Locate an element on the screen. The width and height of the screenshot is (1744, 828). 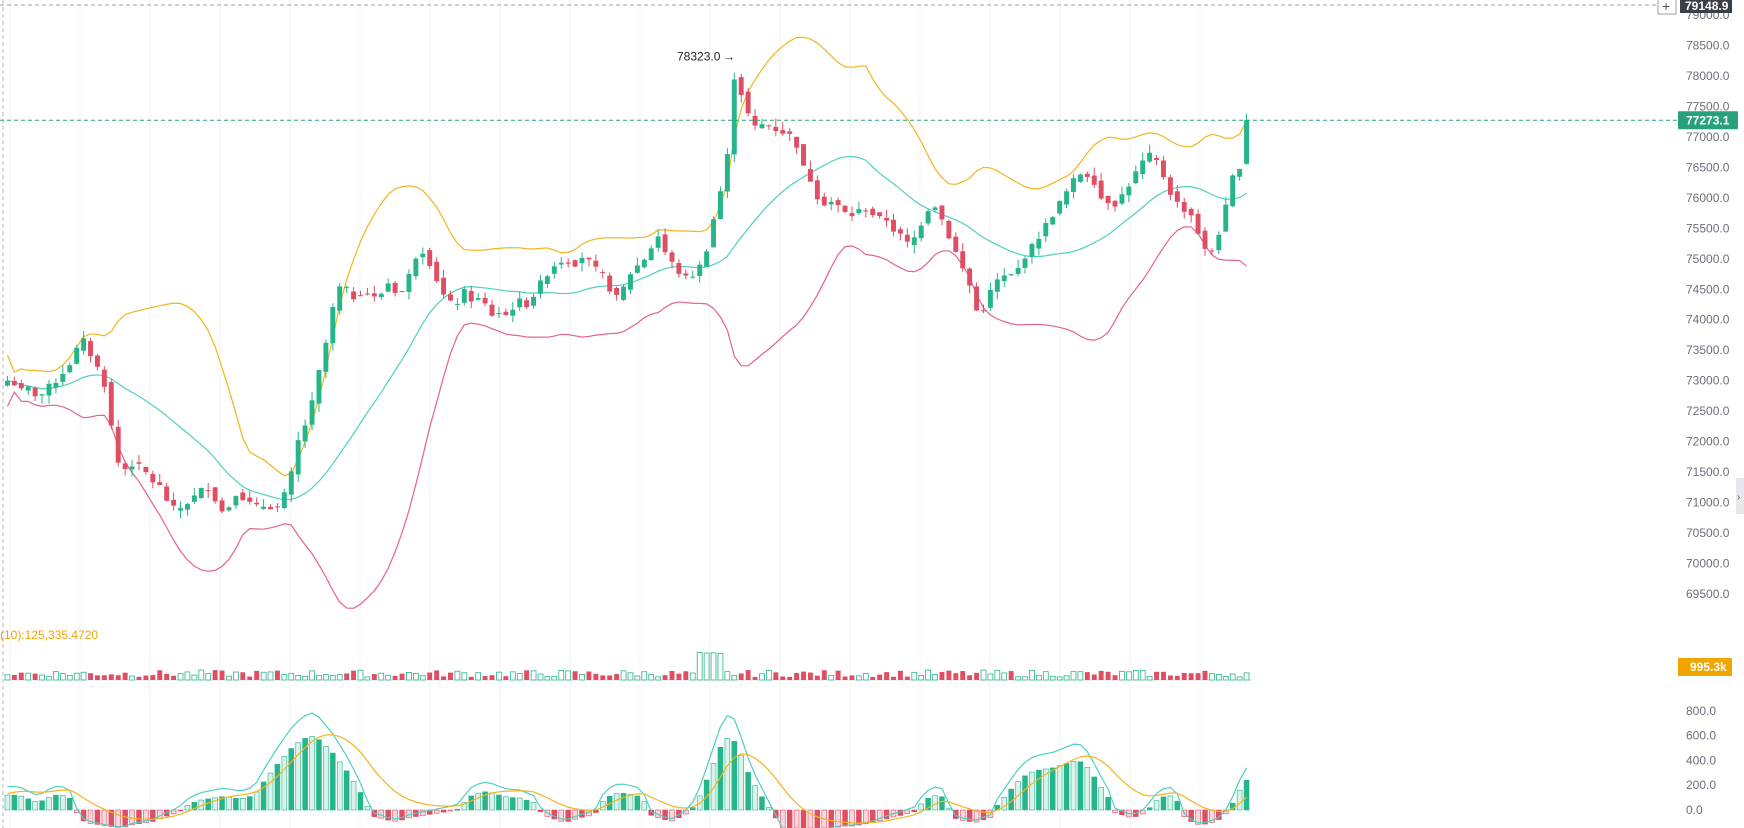
price-tick-label: 74000.0 is located at coordinates (1708, 320).